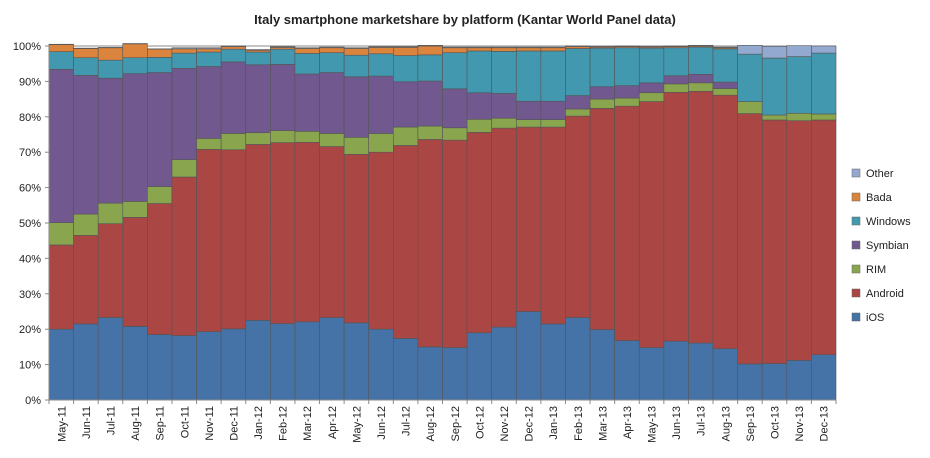 This screenshot has width=930, height=458. Describe the element at coordinates (30, 189) in the screenshot. I see `y-tick-label: 60%` at that location.